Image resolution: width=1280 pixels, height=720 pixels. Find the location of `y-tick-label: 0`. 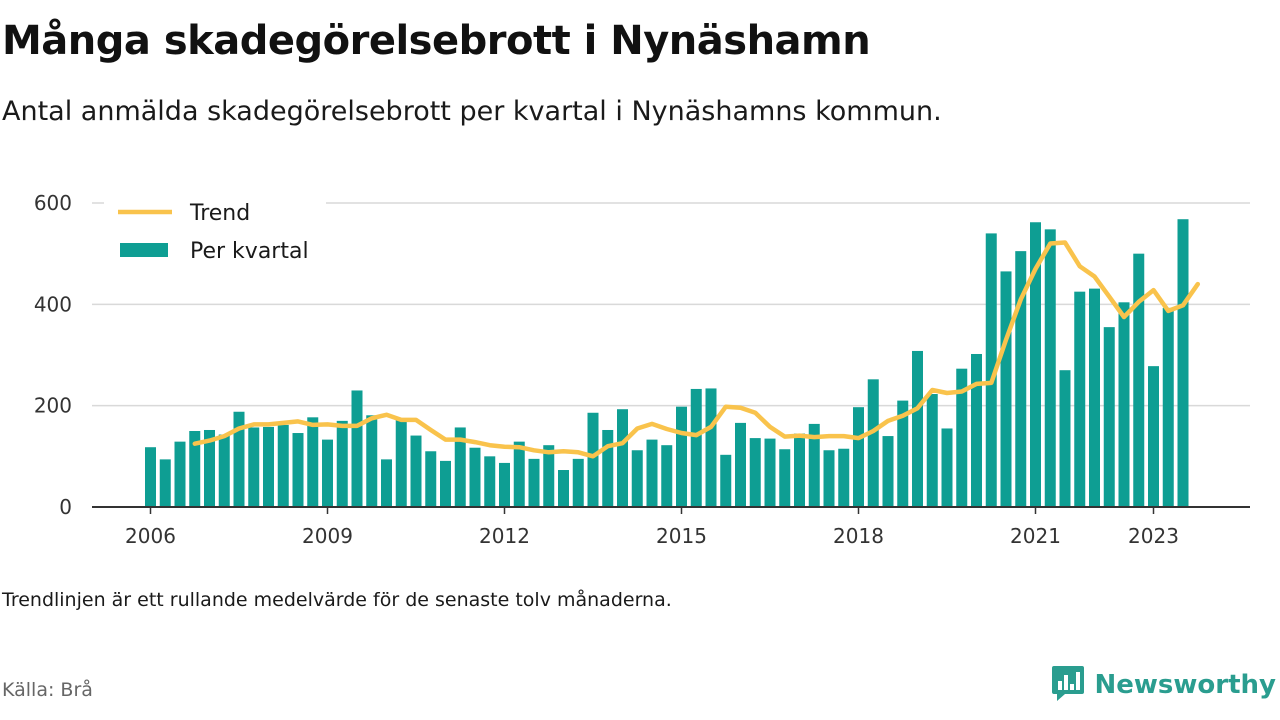

y-tick-label: 0 is located at coordinates (65, 507).